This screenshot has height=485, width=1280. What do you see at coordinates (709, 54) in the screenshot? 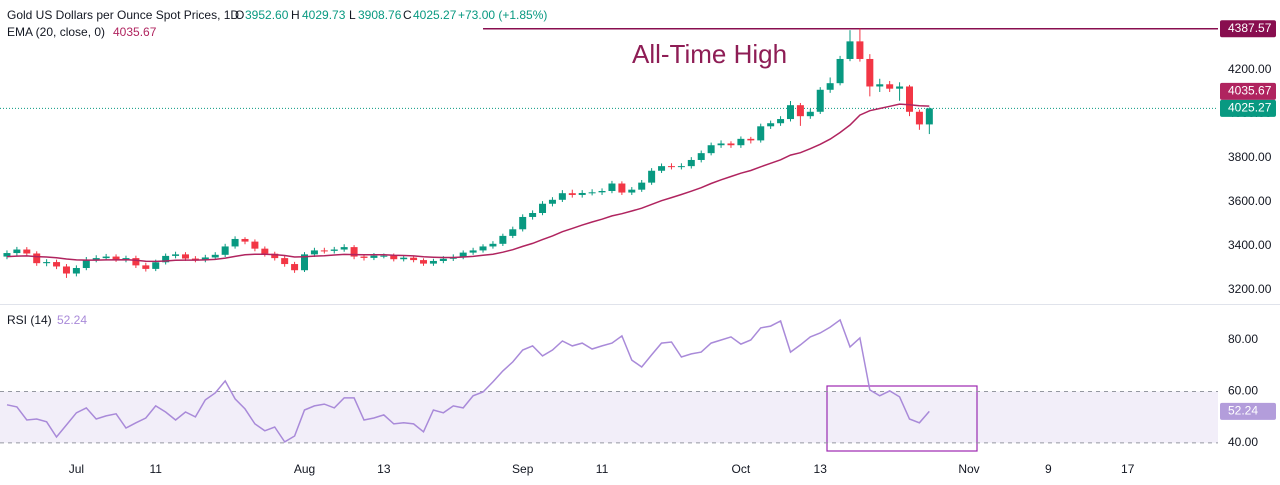
I see `annotation: All-Time High` at bounding box center [709, 54].